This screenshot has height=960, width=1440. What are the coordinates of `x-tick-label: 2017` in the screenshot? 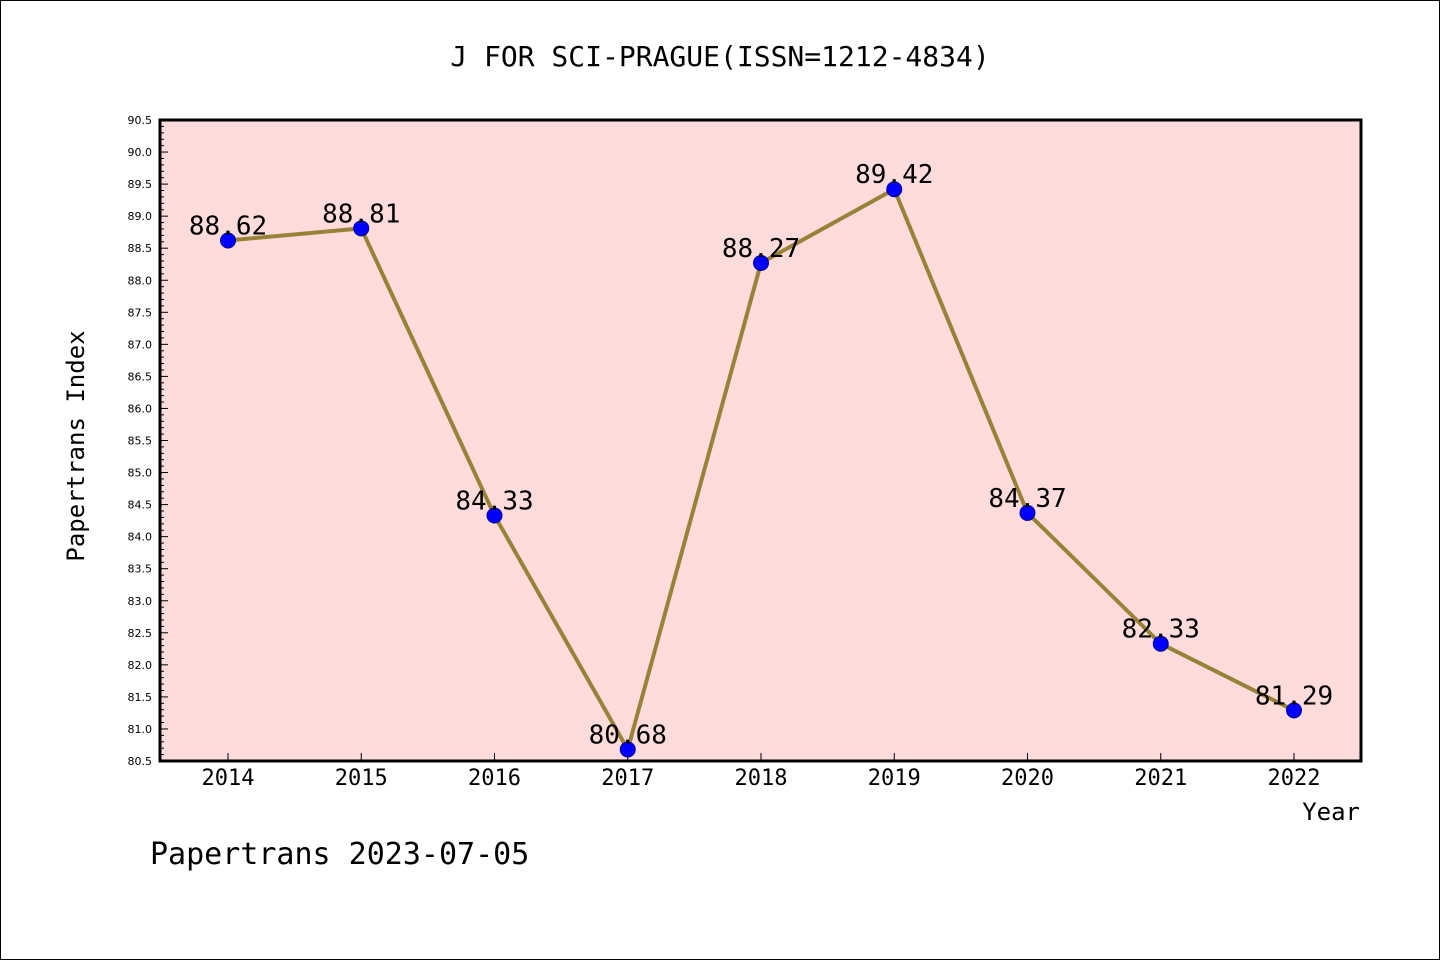 It's located at (627, 778).